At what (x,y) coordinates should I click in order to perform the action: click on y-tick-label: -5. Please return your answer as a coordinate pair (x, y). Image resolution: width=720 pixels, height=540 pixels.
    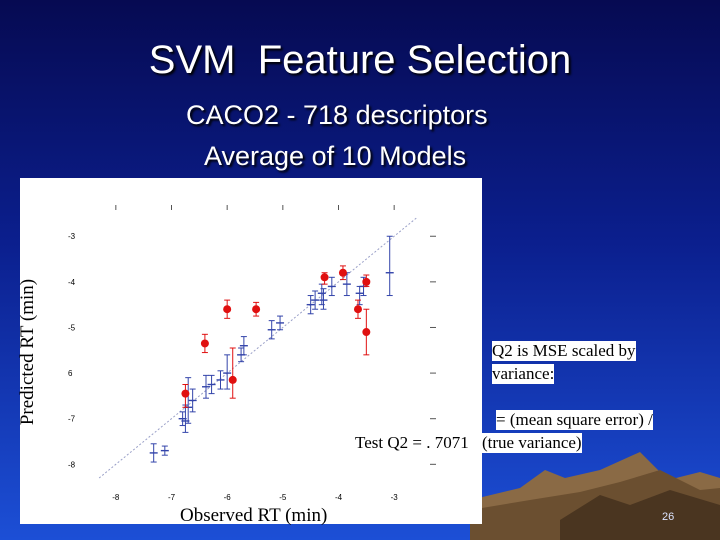
    Looking at the image, I should click on (72, 327).